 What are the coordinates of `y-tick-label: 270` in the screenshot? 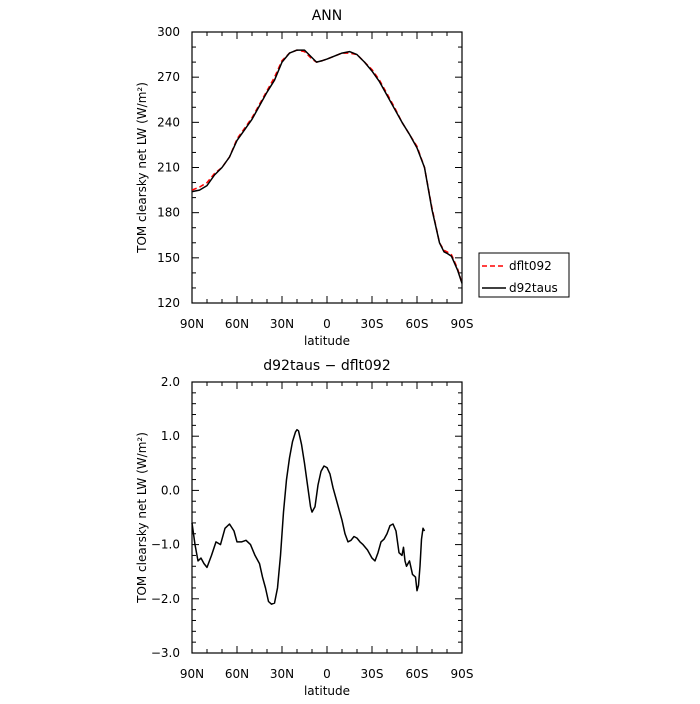 It's located at (168, 77).